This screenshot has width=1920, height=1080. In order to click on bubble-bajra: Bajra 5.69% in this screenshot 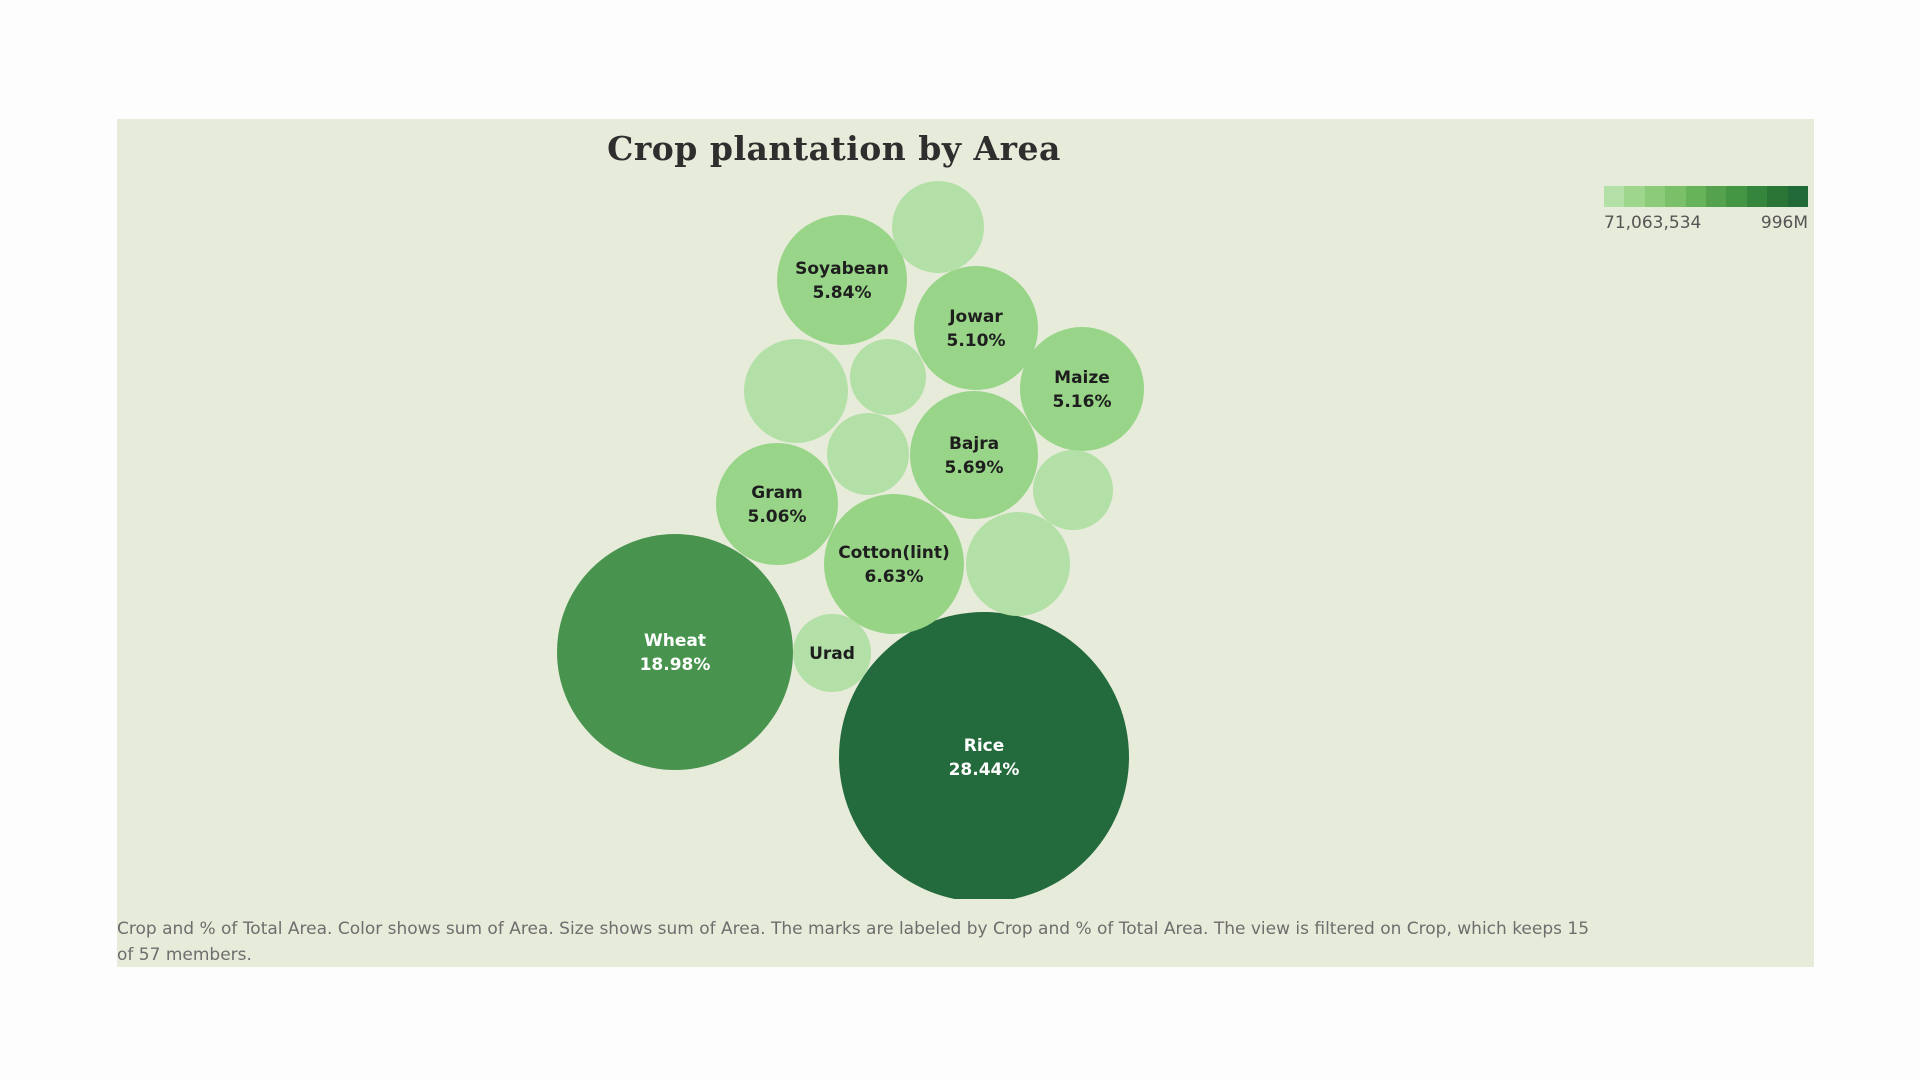, I will do `click(974, 455)`.